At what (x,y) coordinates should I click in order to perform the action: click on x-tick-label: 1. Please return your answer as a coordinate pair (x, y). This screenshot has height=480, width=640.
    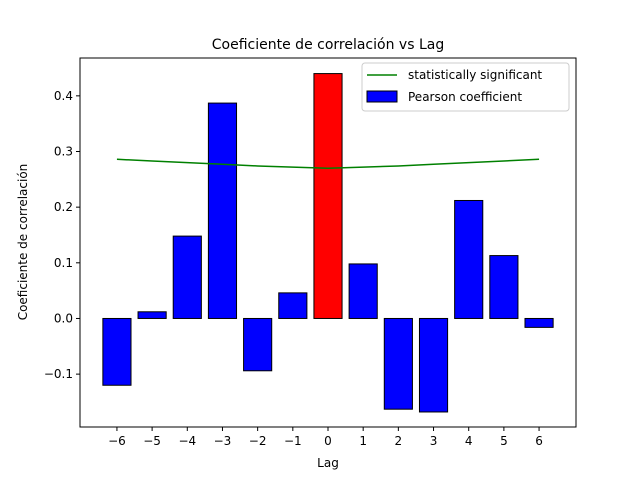
    Looking at the image, I should click on (363, 441).